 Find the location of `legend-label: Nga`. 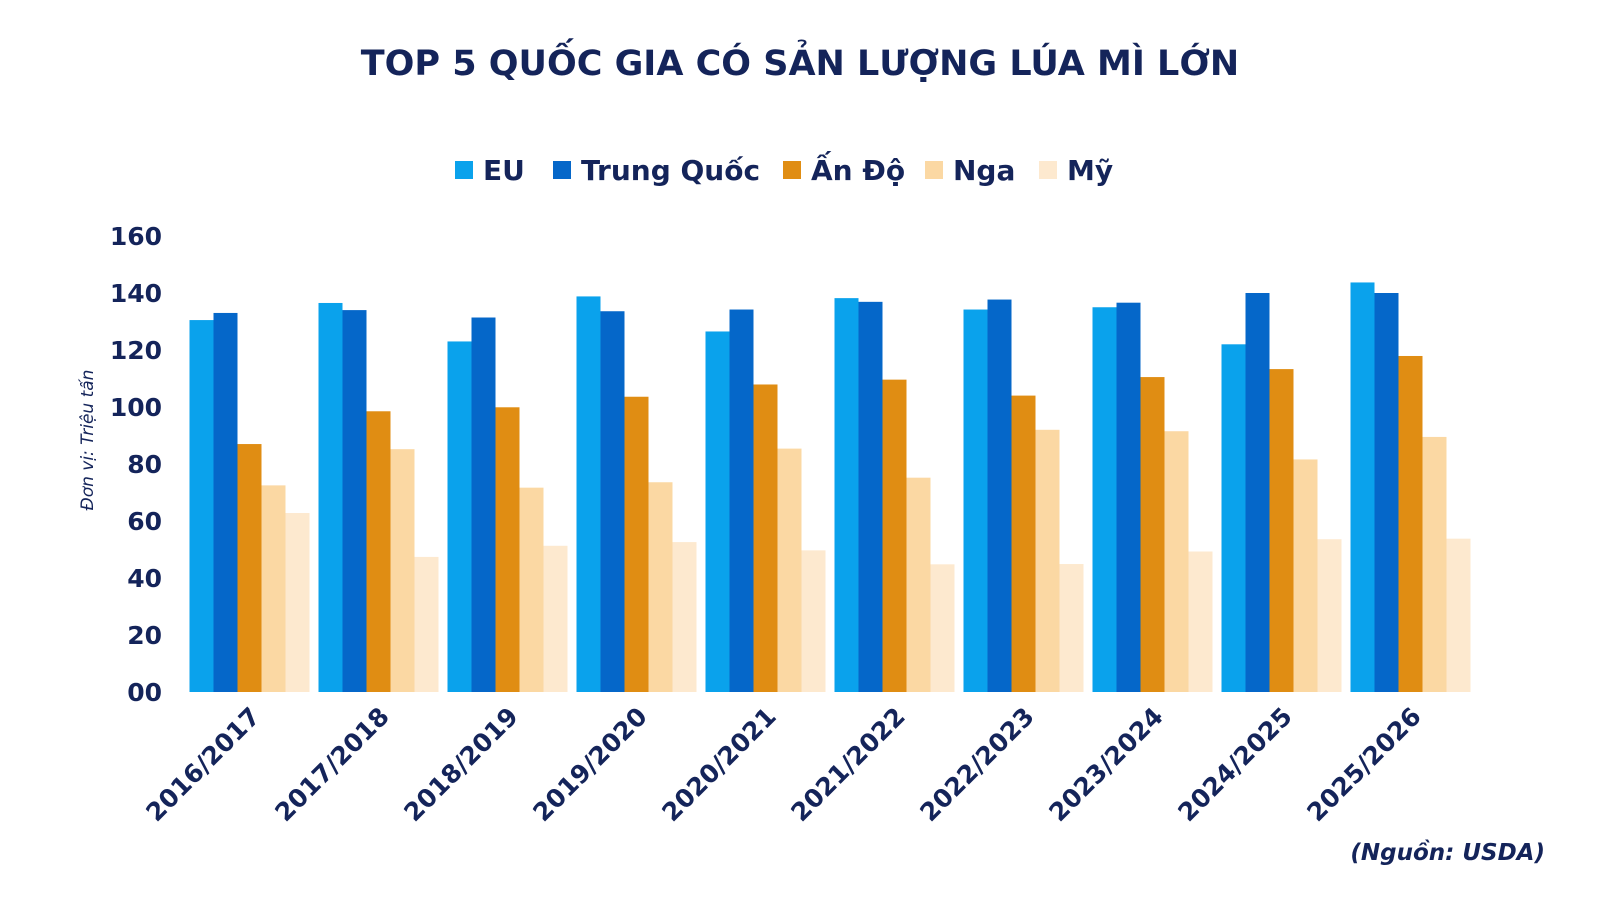

legend-label: Nga is located at coordinates (984, 170).